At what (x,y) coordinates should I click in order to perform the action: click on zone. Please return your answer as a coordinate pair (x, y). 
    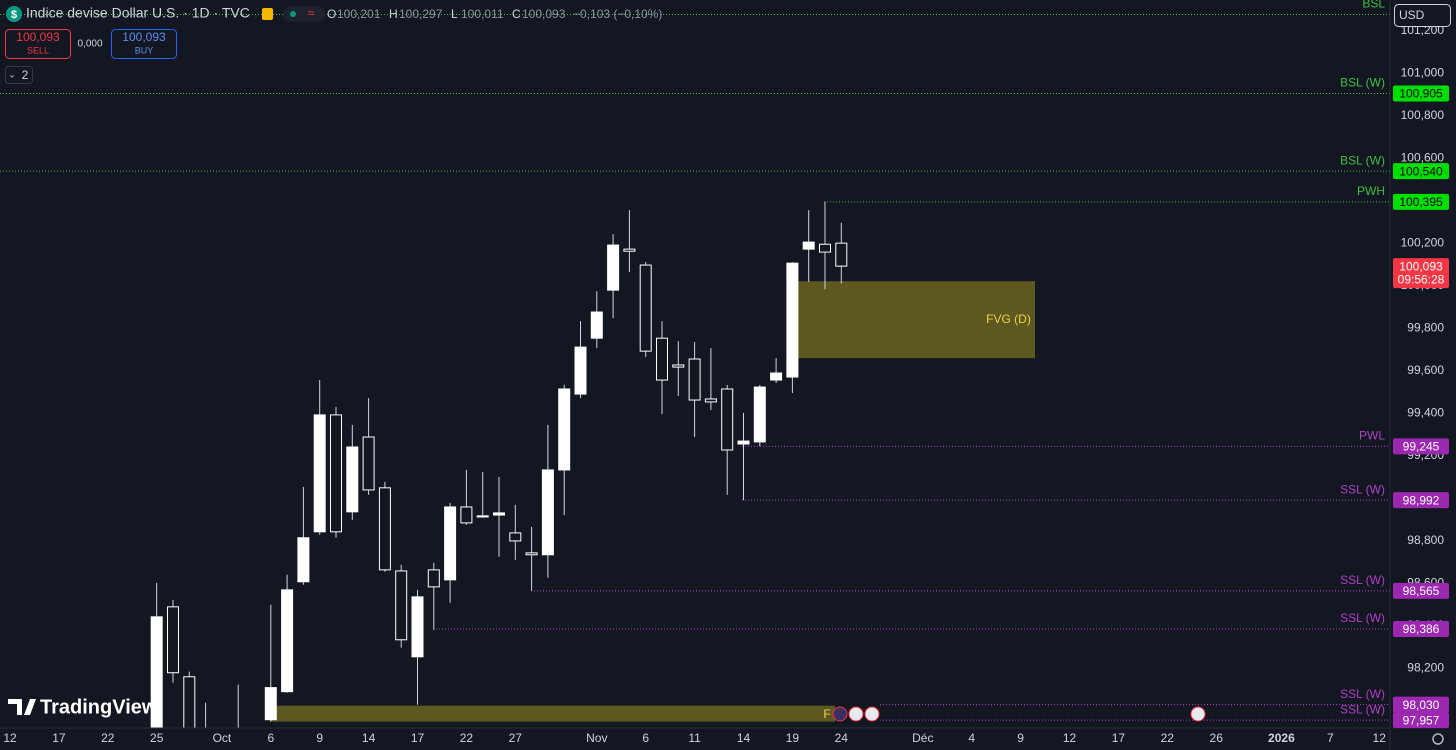
    Looking at the image, I should click on (552, 713).